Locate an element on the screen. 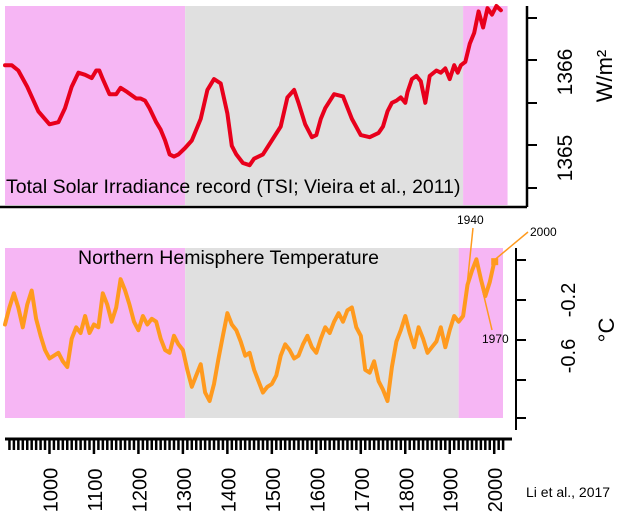  annotation-marker is located at coordinates (495, 262).